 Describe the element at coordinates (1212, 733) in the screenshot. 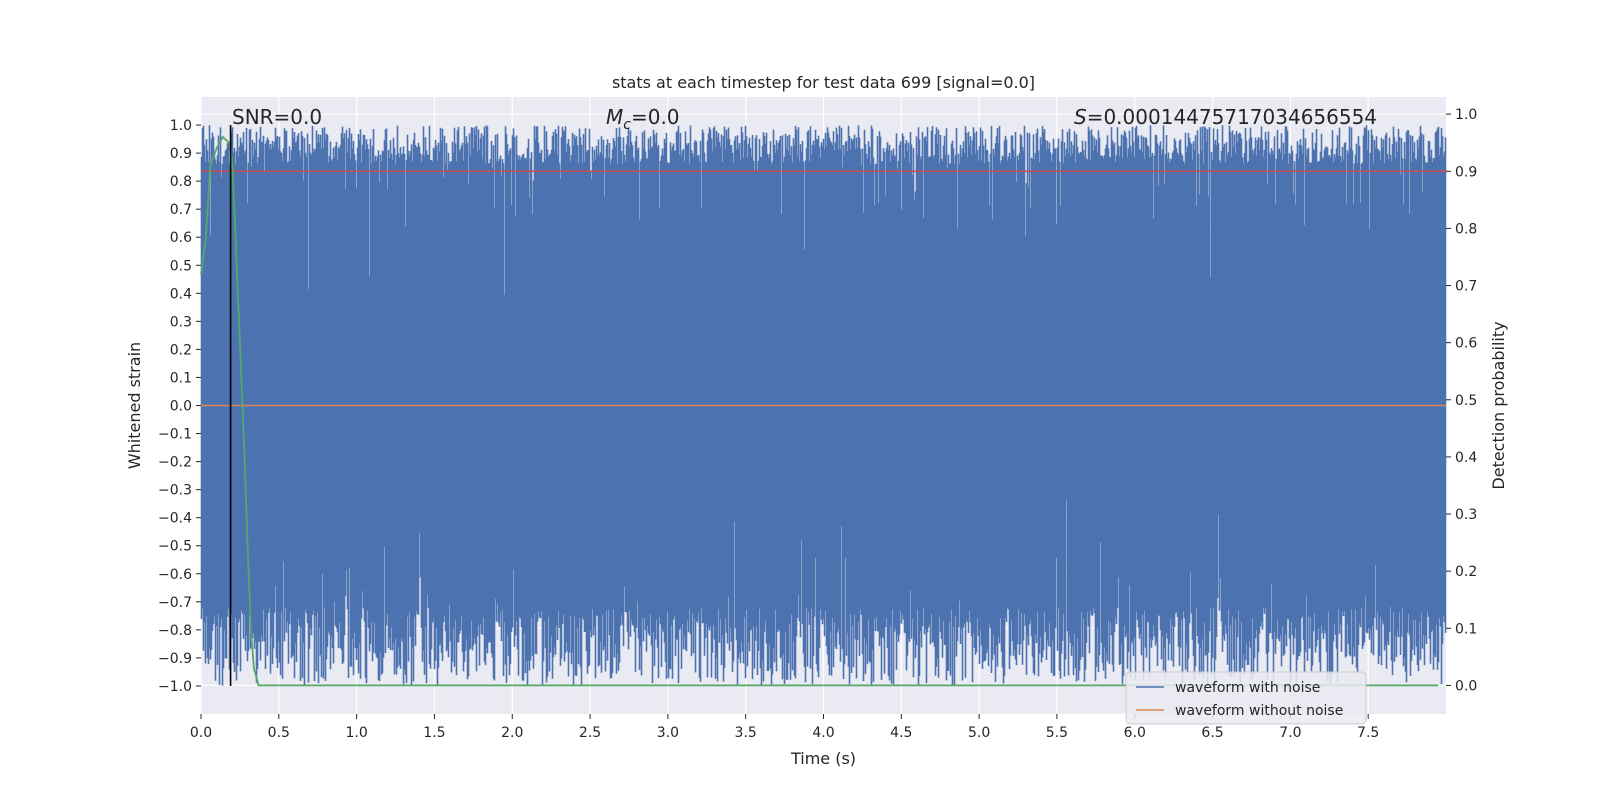

I see `x-tick-label: 6.5` at that location.